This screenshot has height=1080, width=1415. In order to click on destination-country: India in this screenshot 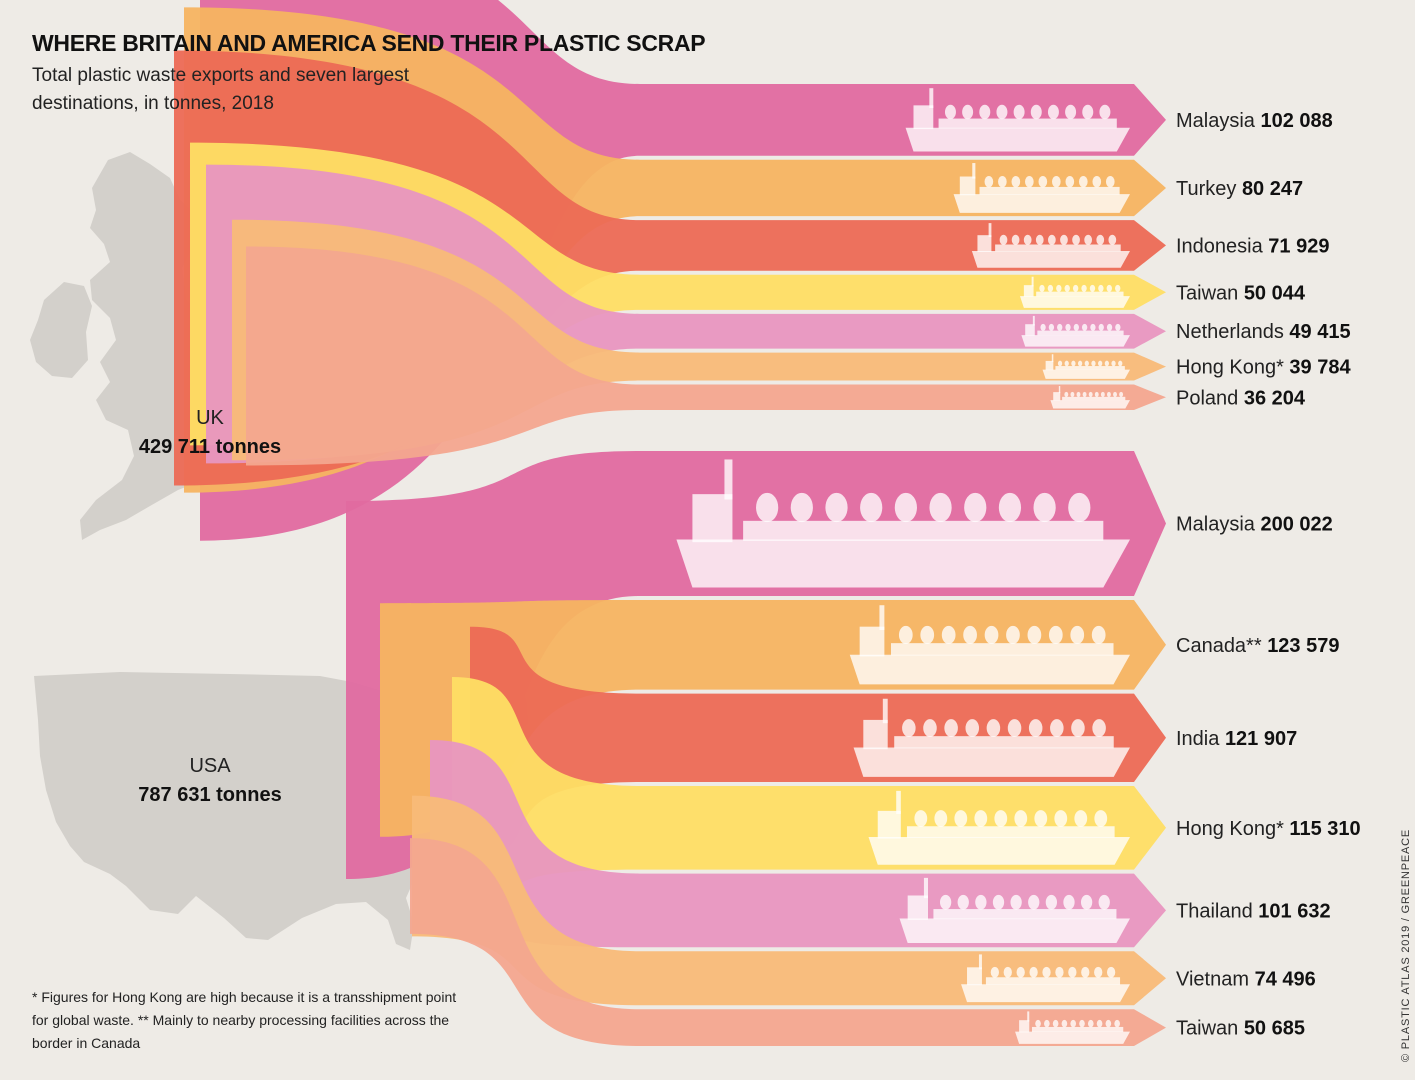, I will do `click(1200, 739)`.